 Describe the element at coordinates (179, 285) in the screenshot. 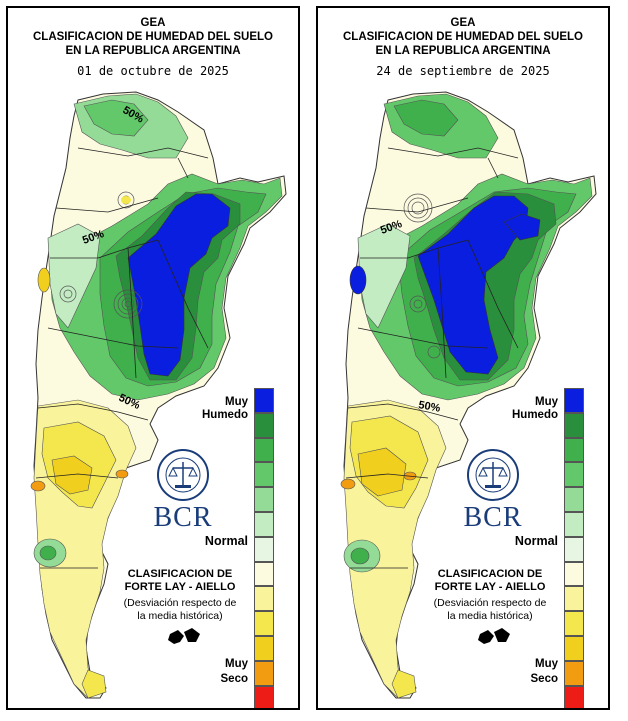

I see `very-humid-zone` at that location.